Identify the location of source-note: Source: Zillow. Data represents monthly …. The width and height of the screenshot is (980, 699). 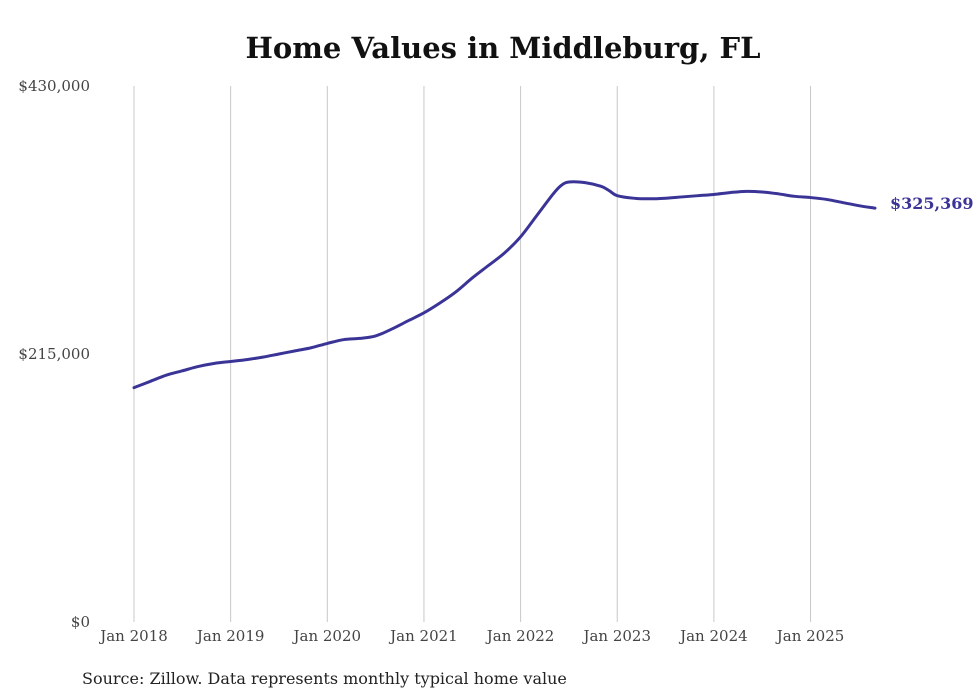
(324, 678).